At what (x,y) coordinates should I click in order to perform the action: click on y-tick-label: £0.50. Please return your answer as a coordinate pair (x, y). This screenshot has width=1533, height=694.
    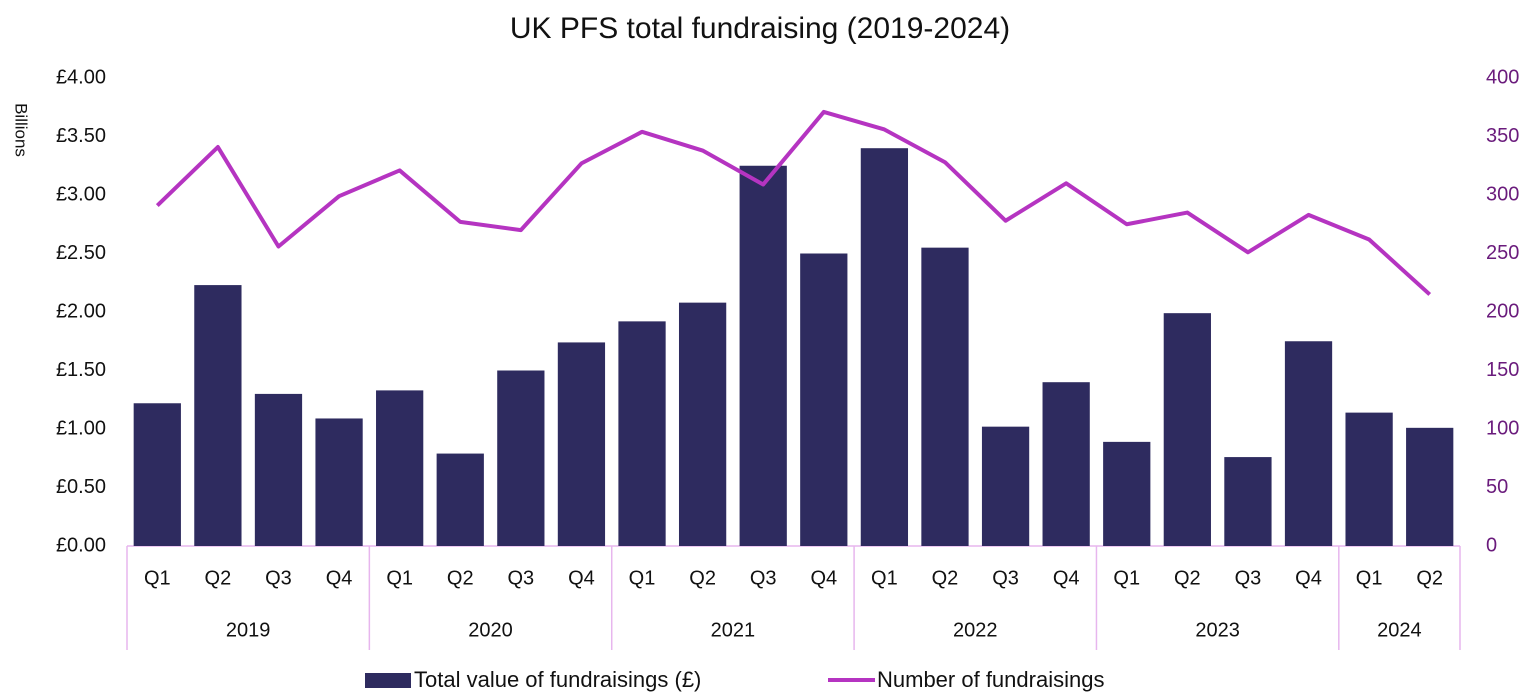
    Looking at the image, I should click on (81, 487).